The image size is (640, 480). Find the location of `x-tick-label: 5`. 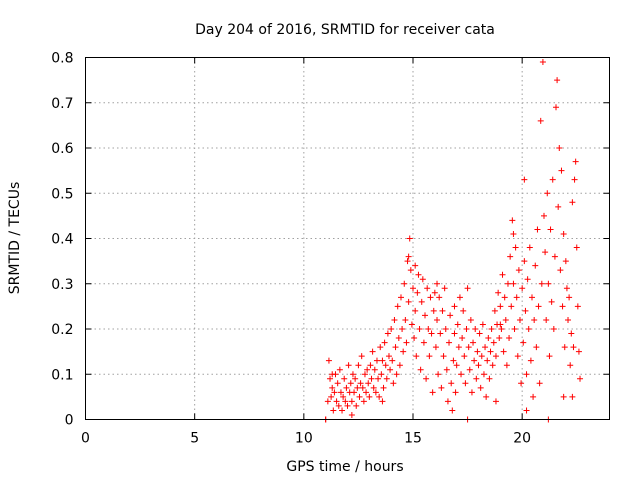

x-tick-label: 5 is located at coordinates (194, 439).